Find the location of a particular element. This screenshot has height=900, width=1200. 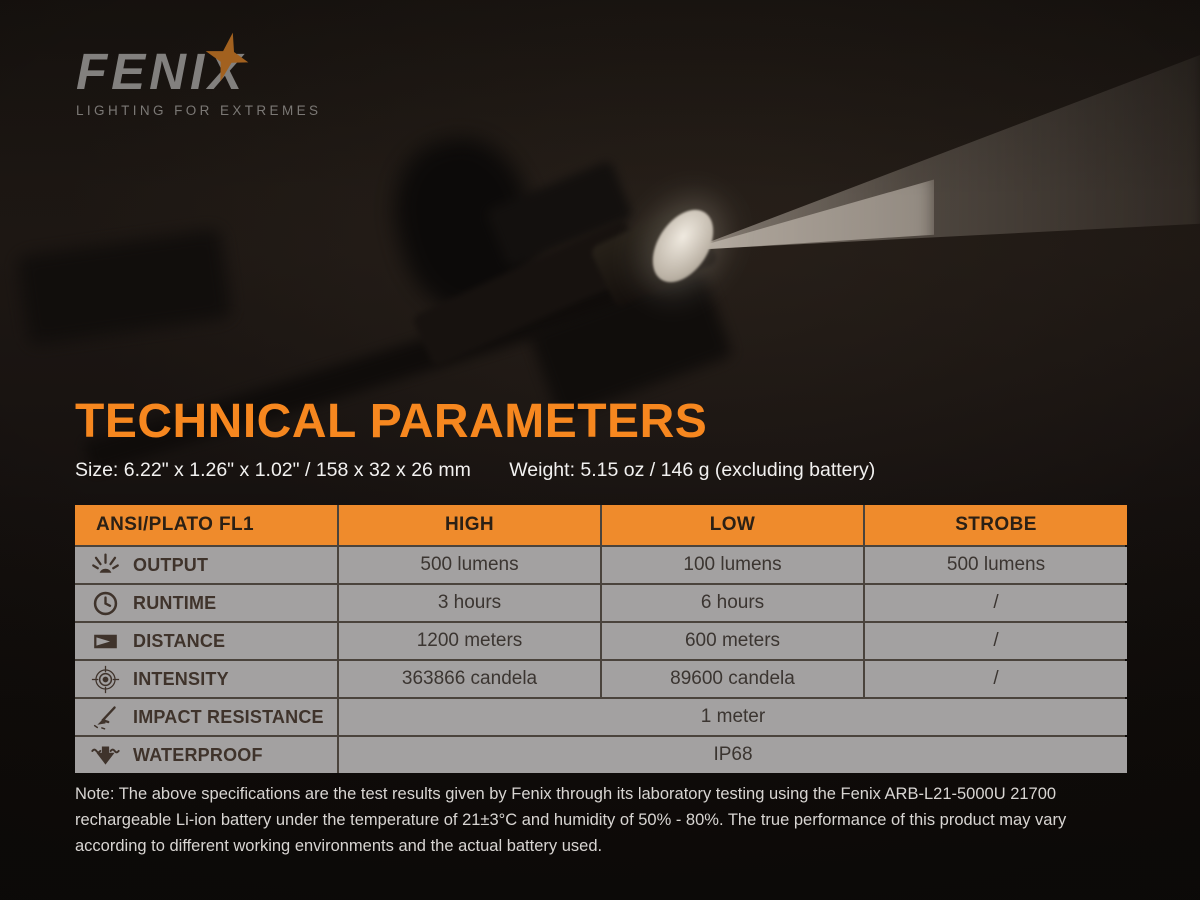

table-header-high: HIGH is located at coordinates (469, 525).